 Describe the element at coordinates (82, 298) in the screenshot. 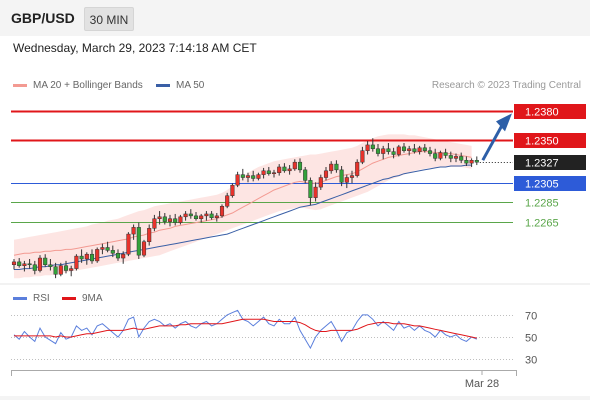

I see `legend-rsi-ma: 9MA` at that location.